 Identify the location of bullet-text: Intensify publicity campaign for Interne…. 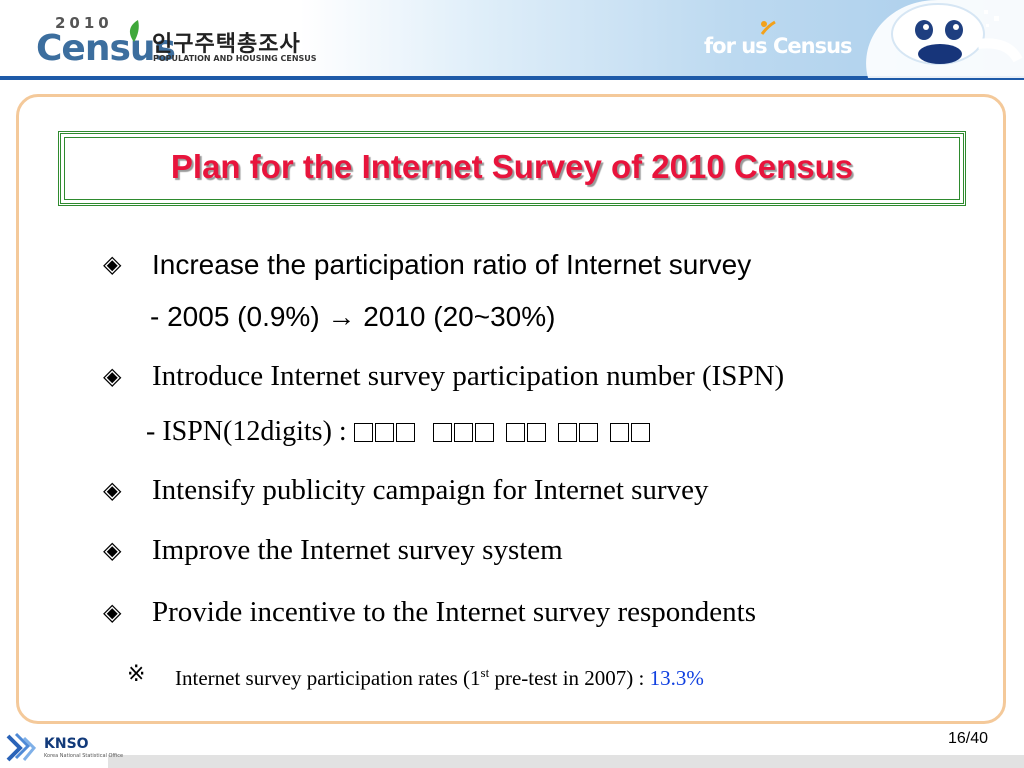
(430, 490).